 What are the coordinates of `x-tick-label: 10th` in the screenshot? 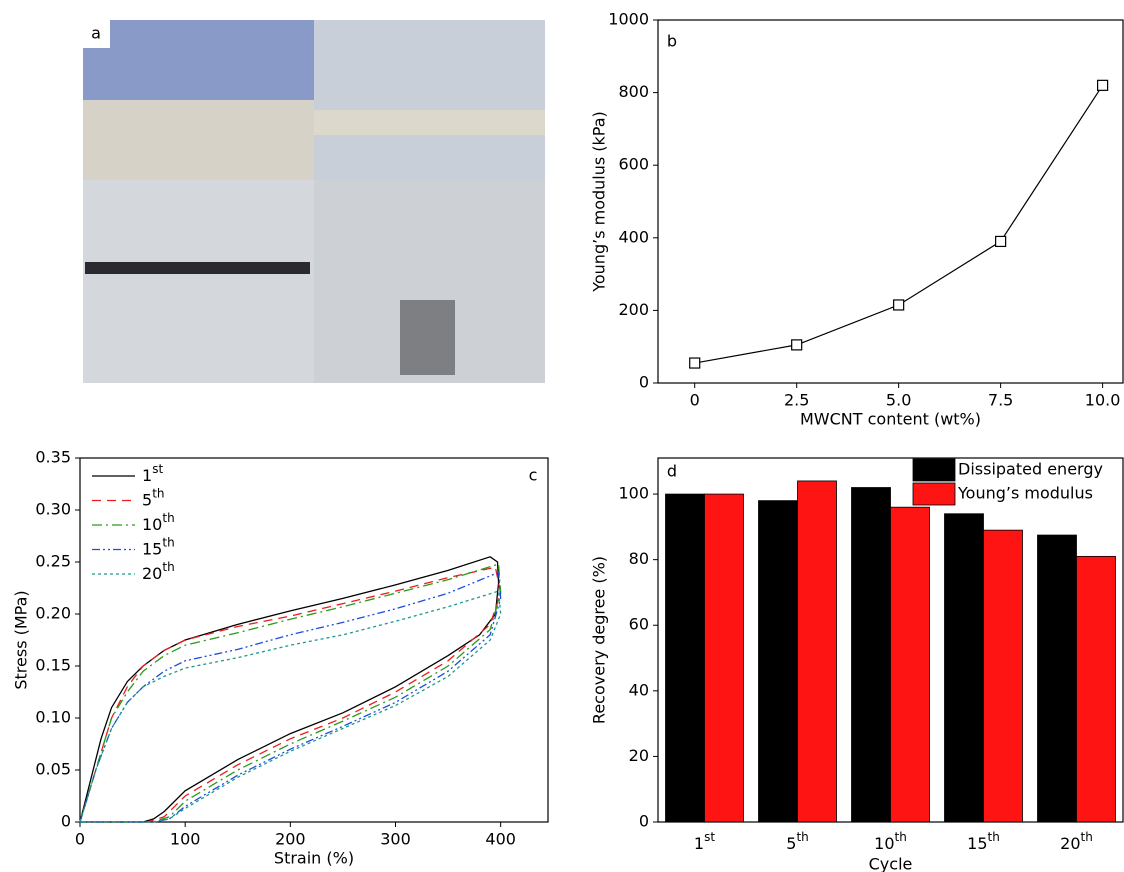 It's located at (890, 841).